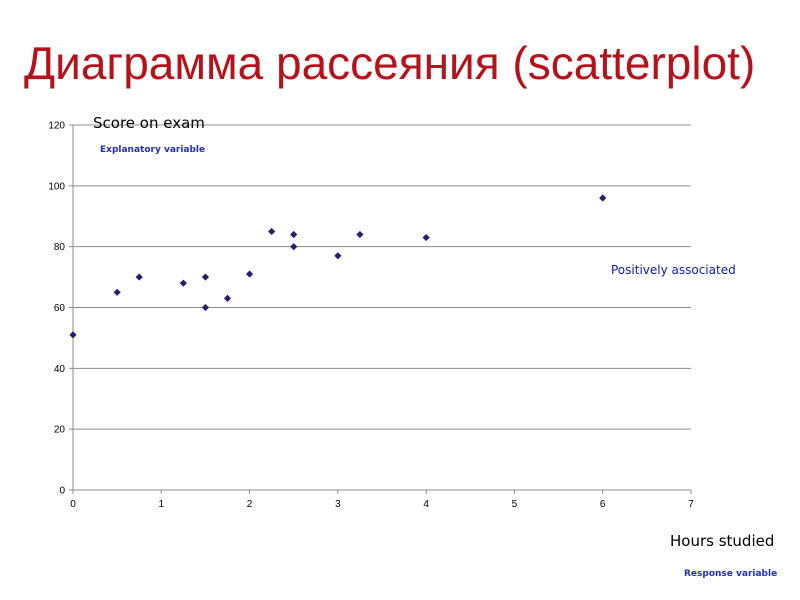 This screenshot has height=600, width=800. Describe the element at coordinates (60, 308) in the screenshot. I see `y-tick-label: 60` at that location.